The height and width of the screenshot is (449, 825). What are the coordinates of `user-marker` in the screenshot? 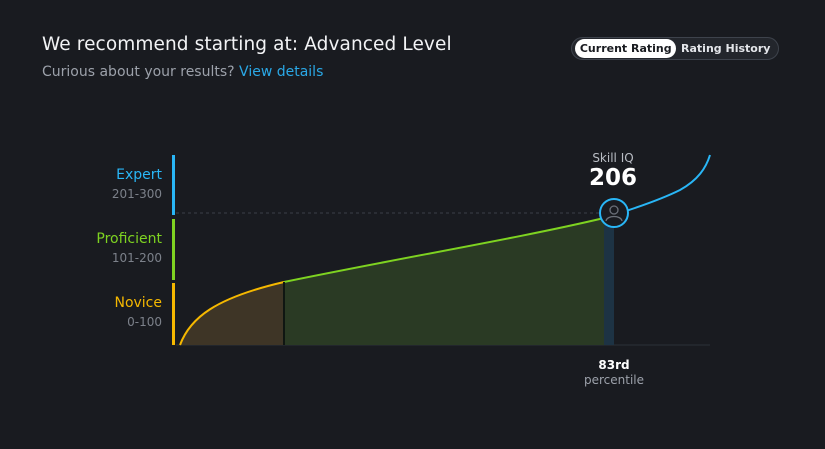 It's located at (614, 213).